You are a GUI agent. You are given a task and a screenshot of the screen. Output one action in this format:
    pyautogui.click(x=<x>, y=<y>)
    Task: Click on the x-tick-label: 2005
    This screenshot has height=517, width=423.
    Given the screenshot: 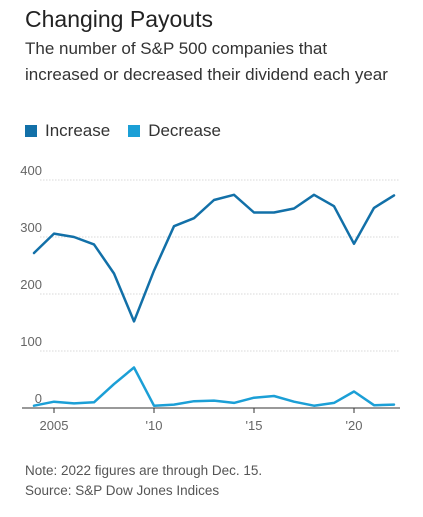 What is the action you would take?
    pyautogui.click(x=54, y=425)
    